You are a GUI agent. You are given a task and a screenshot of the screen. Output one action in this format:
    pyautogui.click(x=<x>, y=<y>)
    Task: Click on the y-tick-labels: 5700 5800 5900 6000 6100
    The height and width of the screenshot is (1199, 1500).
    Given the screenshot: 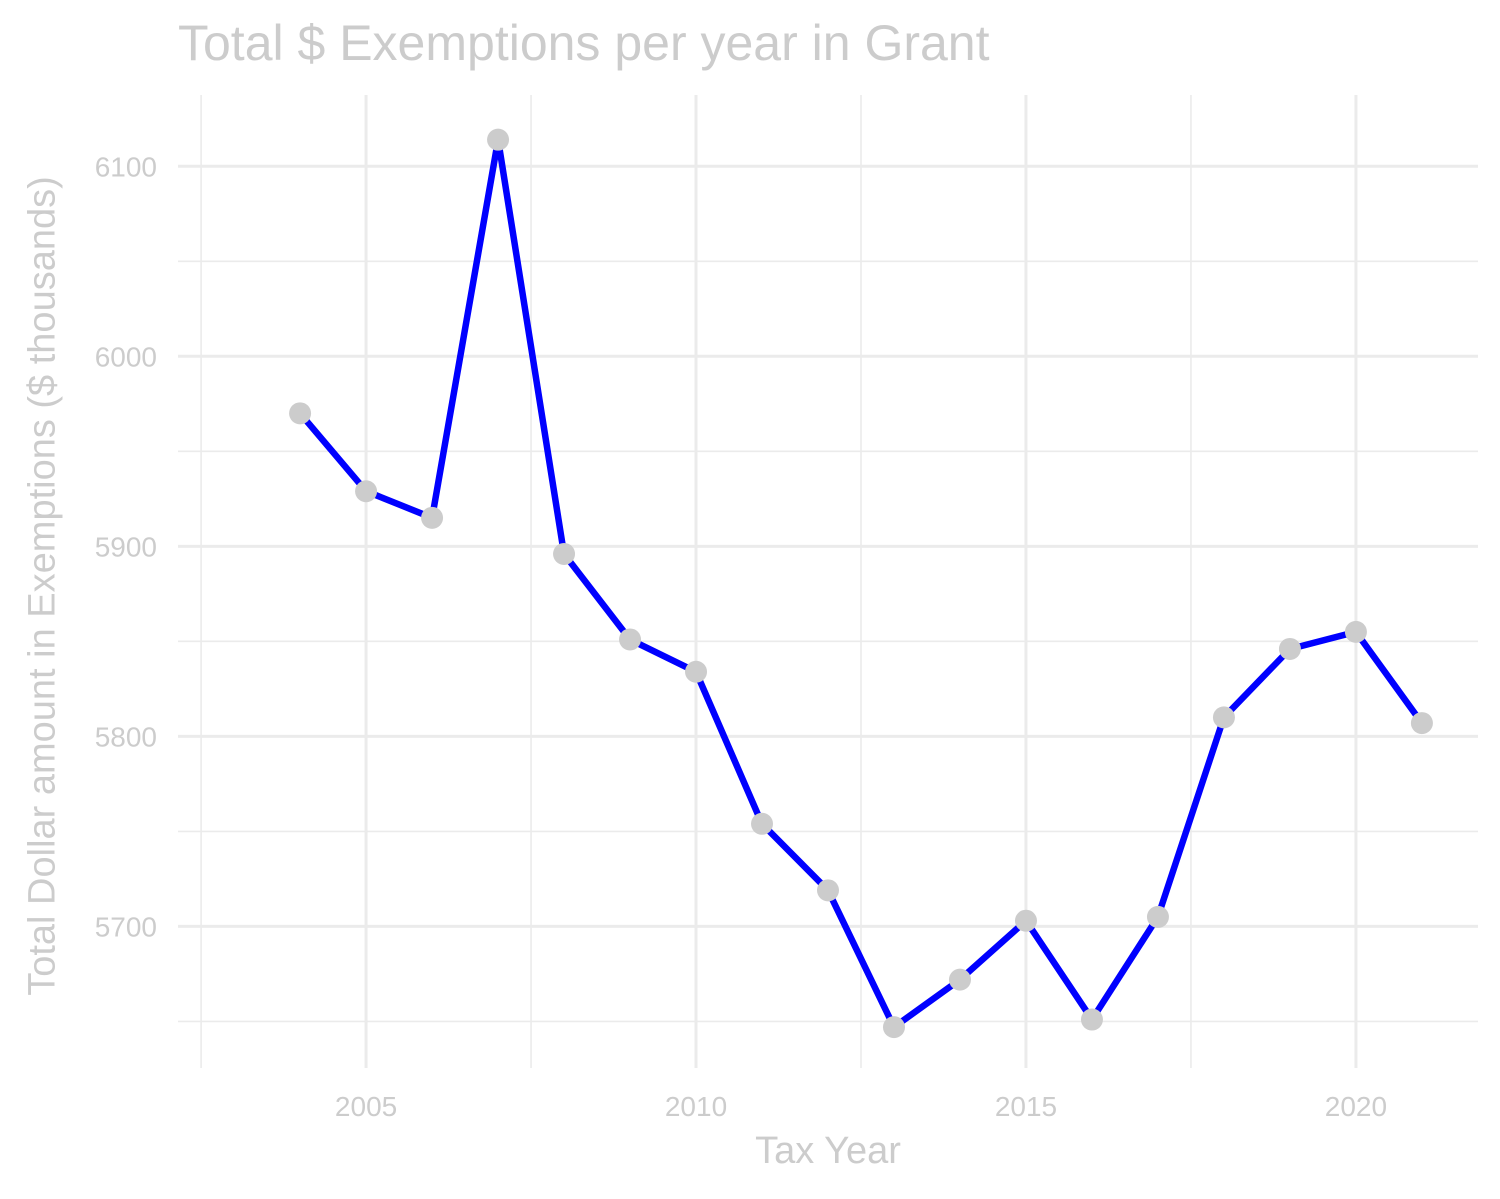 What is the action you would take?
    pyautogui.click(x=126, y=546)
    